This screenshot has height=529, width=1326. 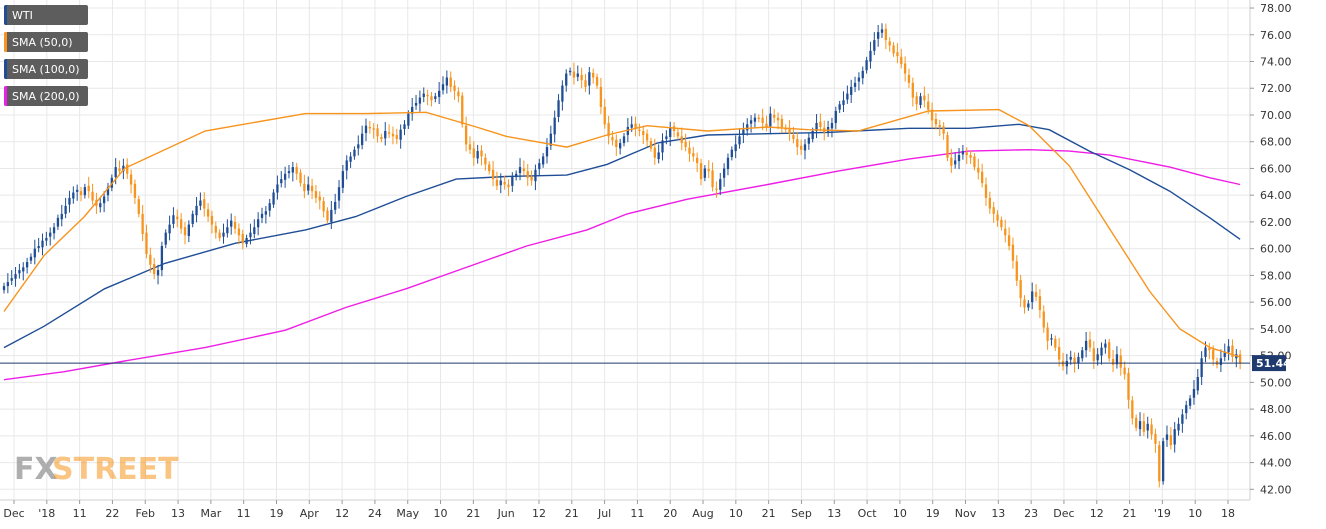 What do you see at coordinates (46, 15) in the screenshot?
I see `legend-item-wti: WTI` at bounding box center [46, 15].